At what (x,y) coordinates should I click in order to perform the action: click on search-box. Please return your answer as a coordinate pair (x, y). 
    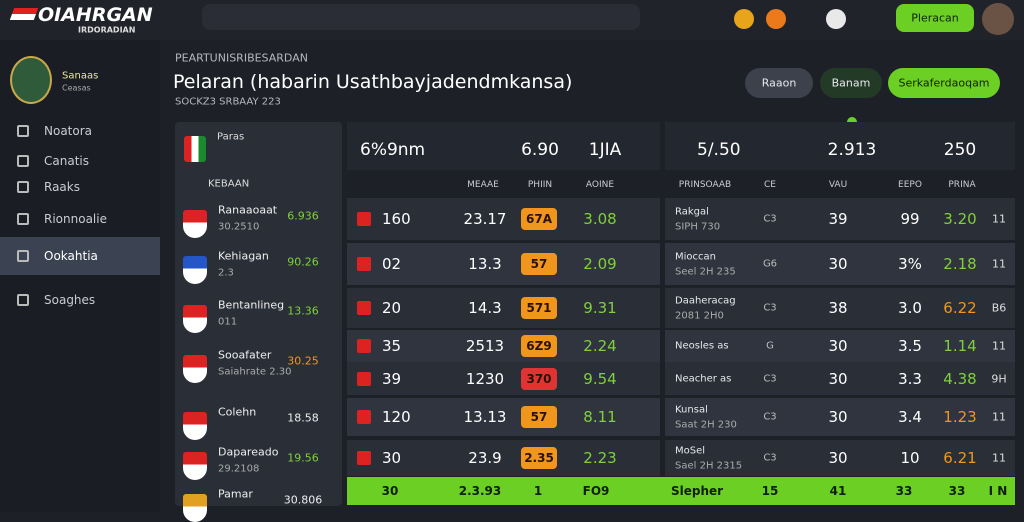
    Looking at the image, I should click on (421, 17).